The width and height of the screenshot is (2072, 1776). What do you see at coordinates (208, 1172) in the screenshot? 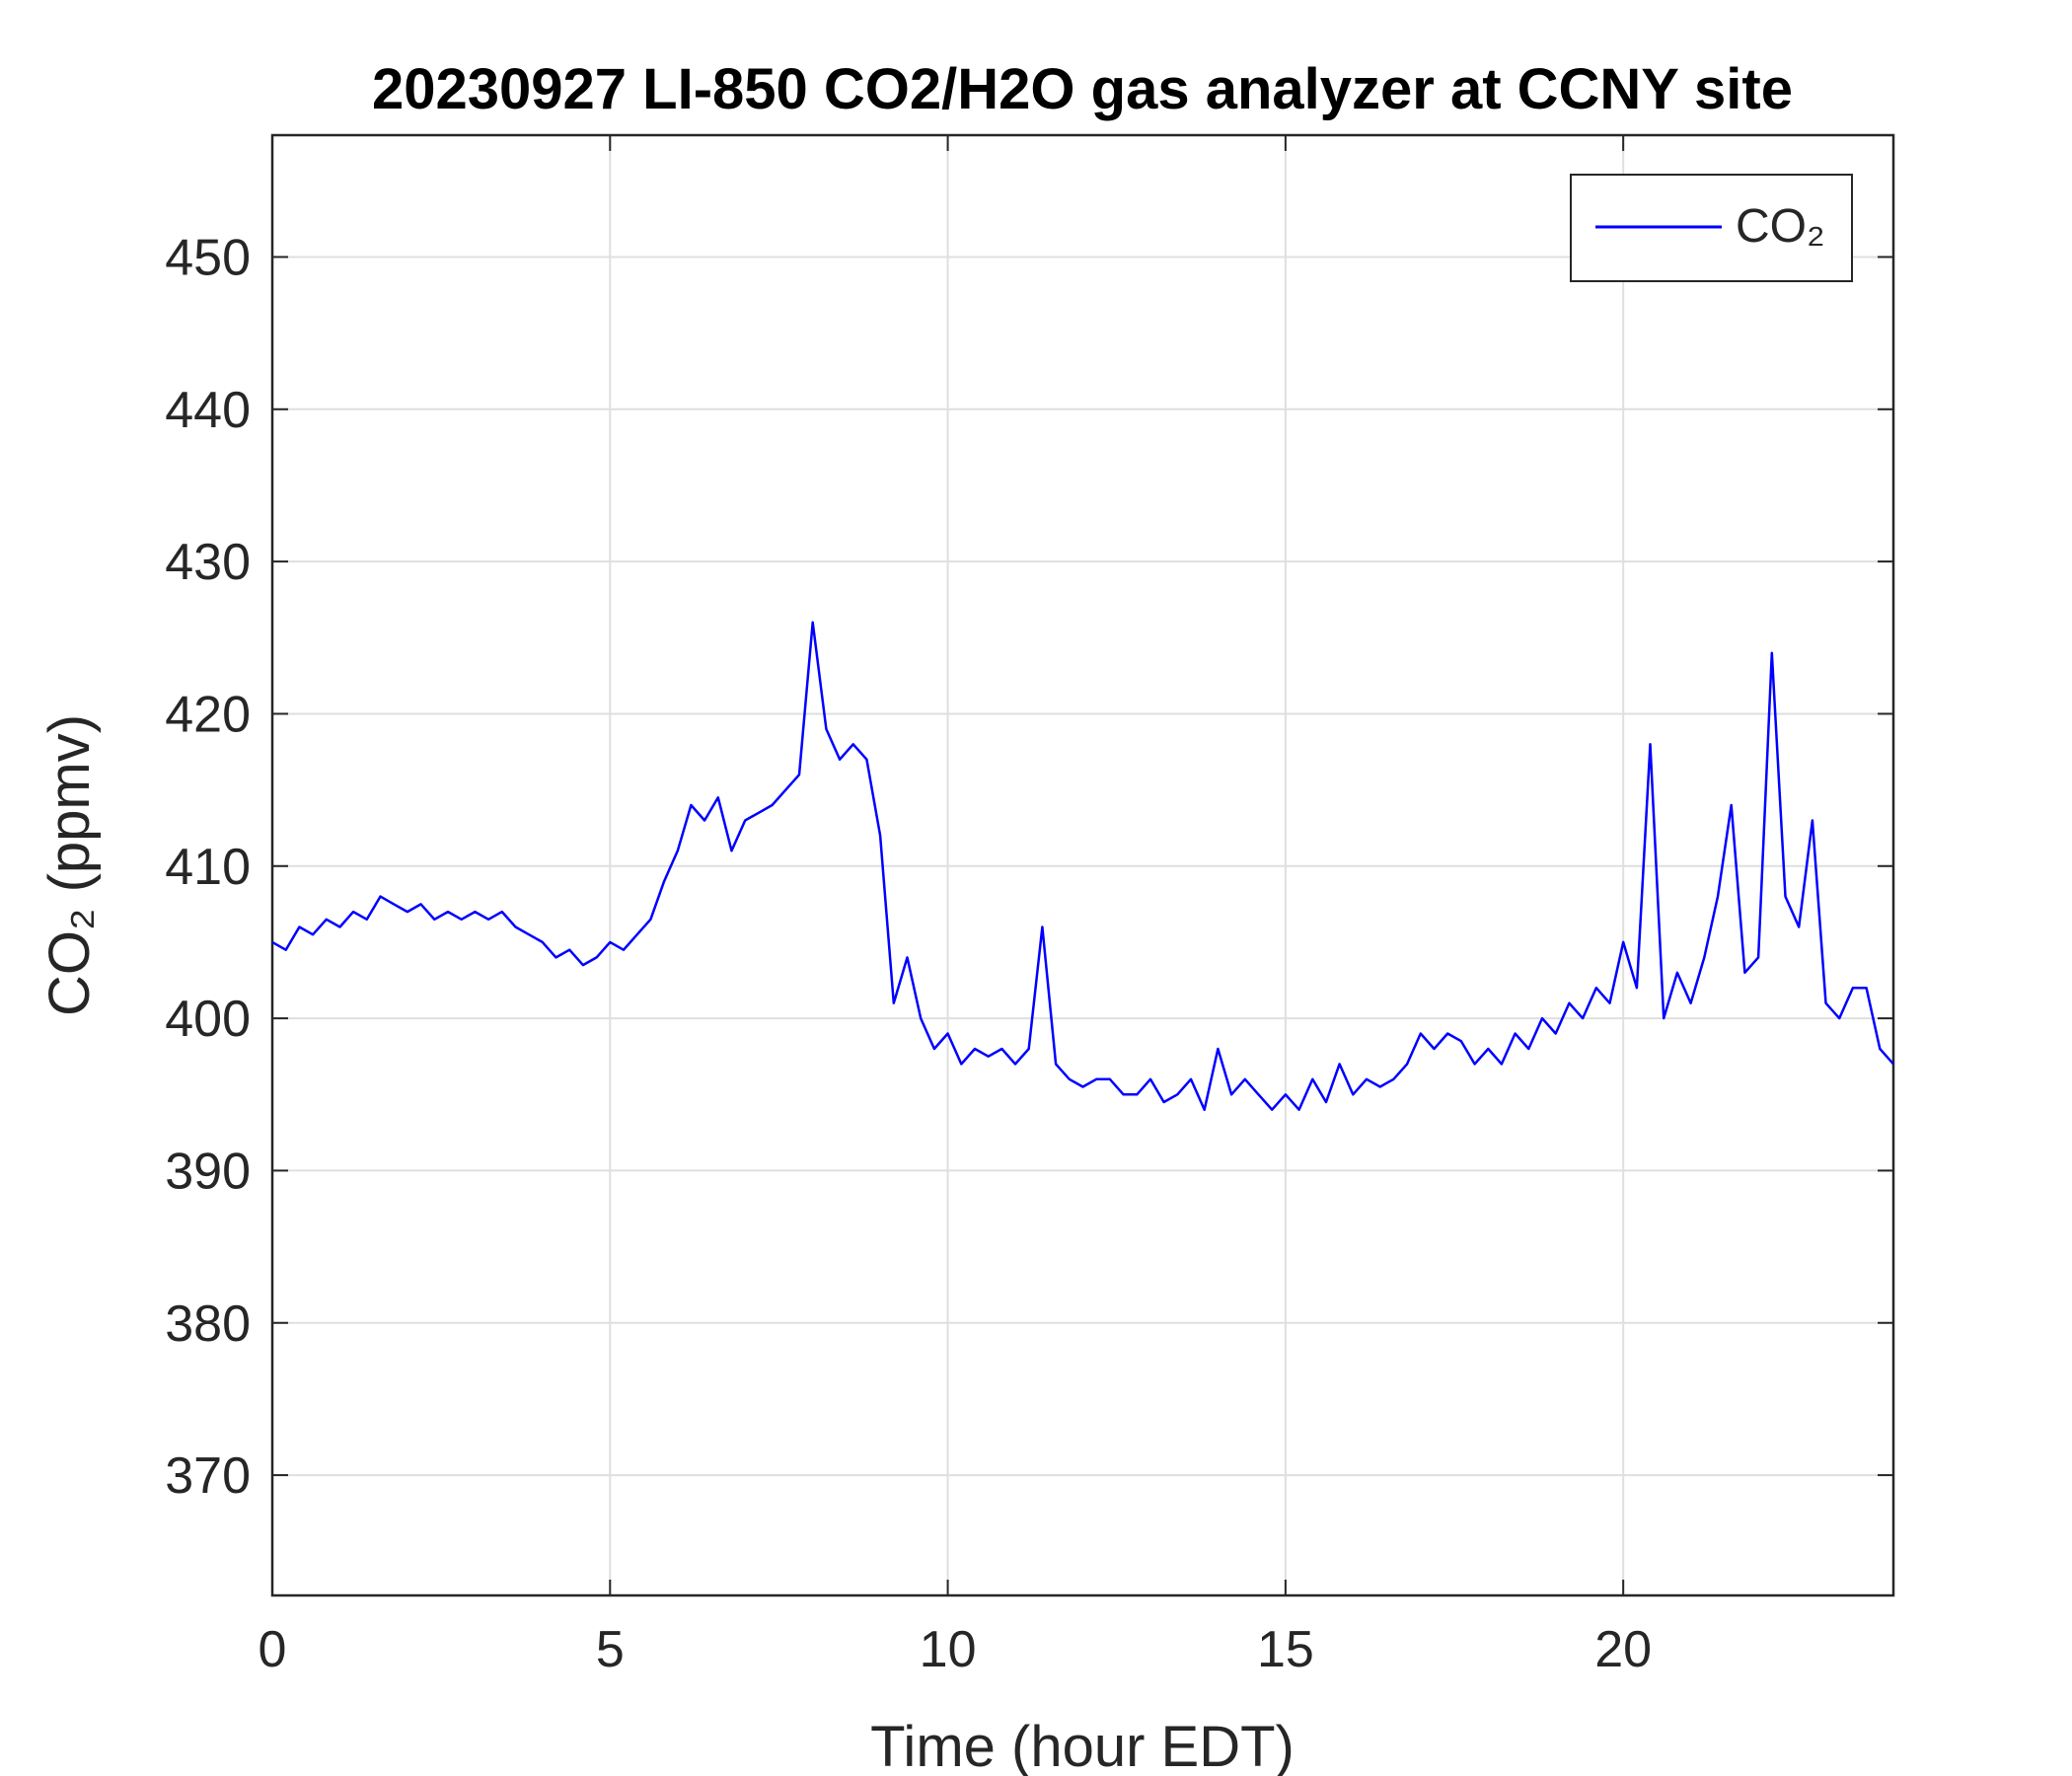
I see `y-tick-label: 390` at bounding box center [208, 1172].